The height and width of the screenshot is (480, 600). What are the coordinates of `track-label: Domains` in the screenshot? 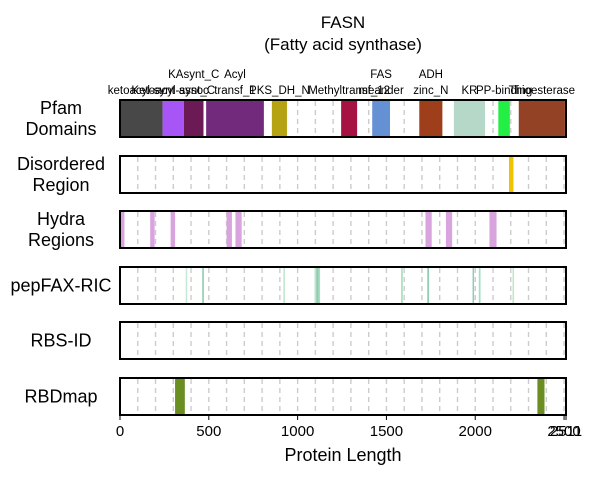 It's located at (60, 129).